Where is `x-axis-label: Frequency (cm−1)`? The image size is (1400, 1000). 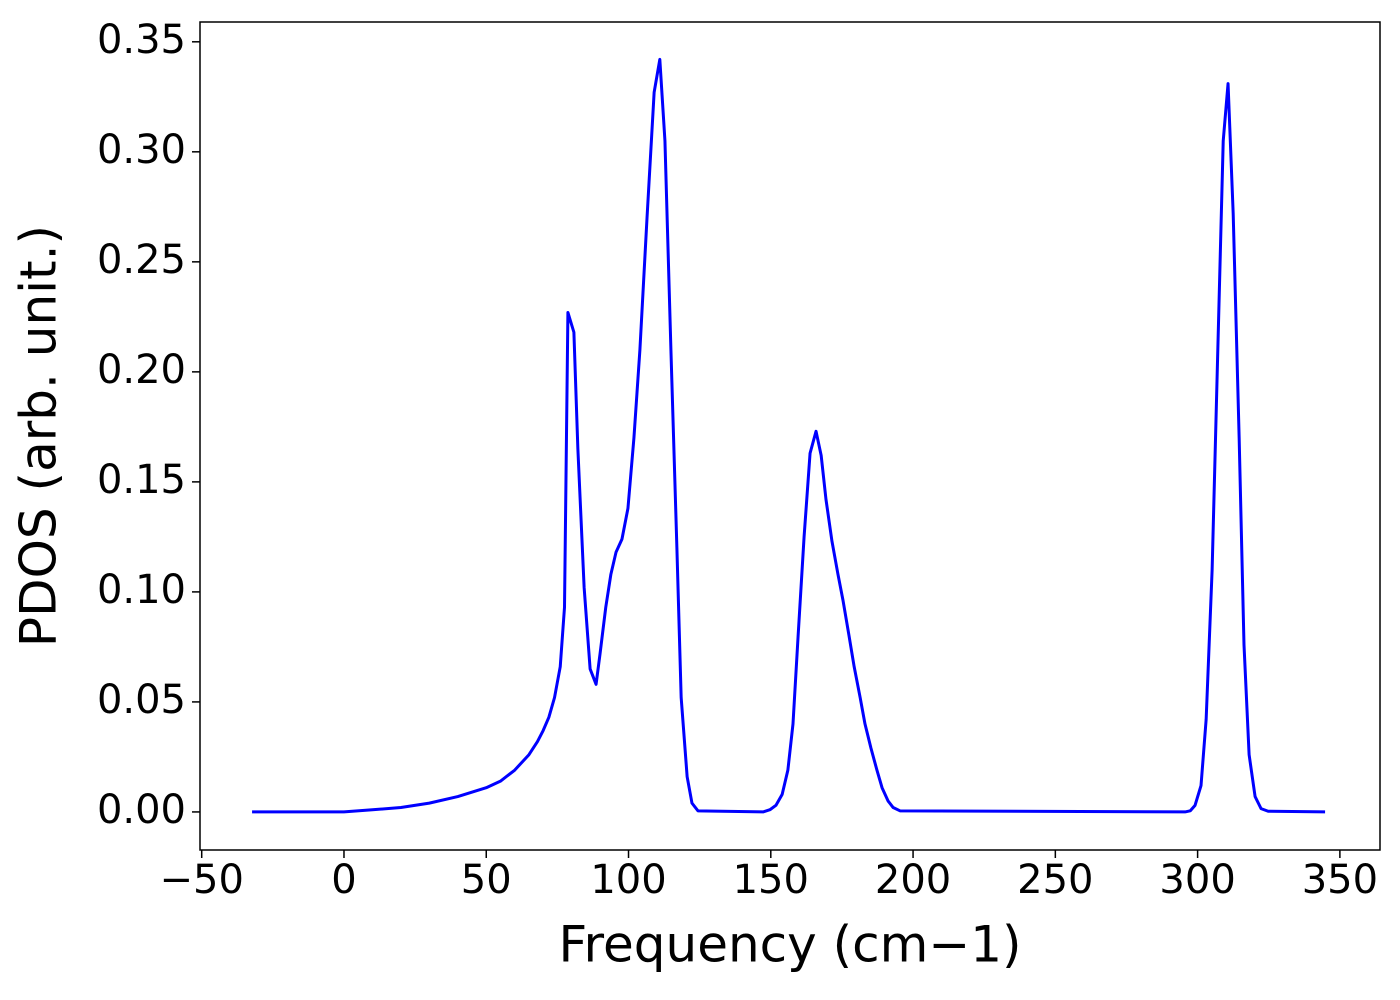 x-axis-label: Frequency (cm−1) is located at coordinates (789, 945).